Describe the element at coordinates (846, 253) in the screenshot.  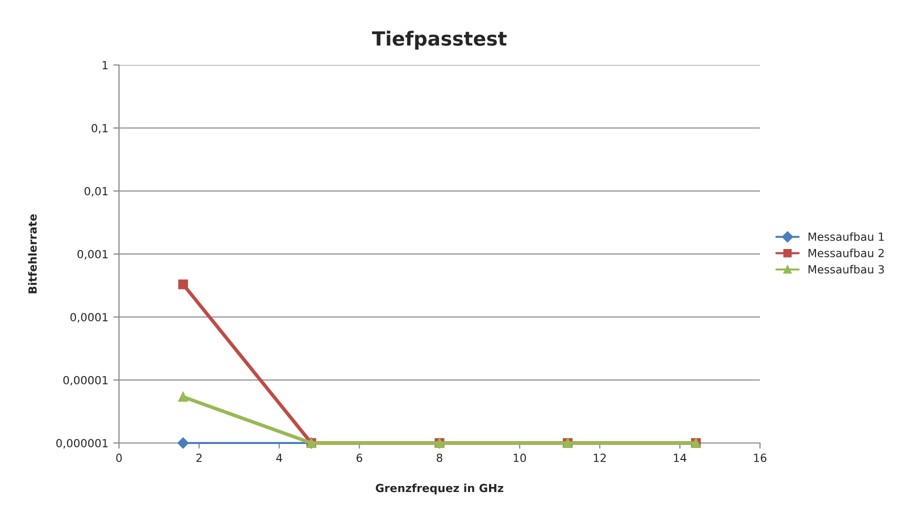
I see `legend-label: Messaufbau 2` at that location.